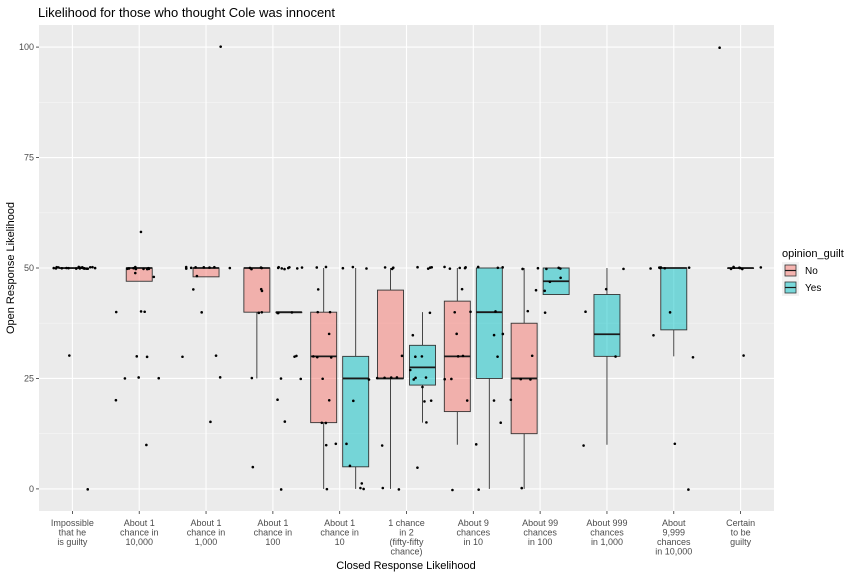 The width and height of the screenshot is (864, 576). What do you see at coordinates (72, 532) in the screenshot?
I see `x-tick-label: Impossible that he is guilty` at bounding box center [72, 532].